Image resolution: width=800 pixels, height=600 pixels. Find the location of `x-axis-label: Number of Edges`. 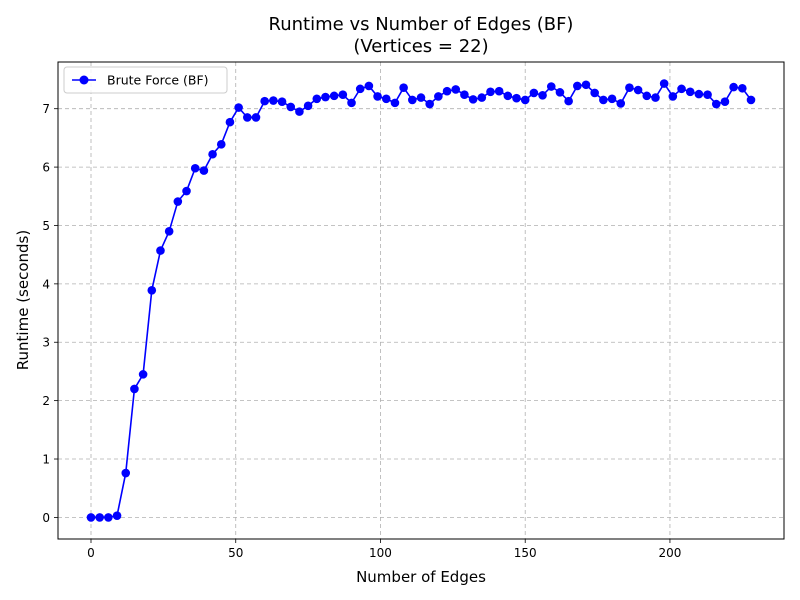

x-axis-label: Number of Edges is located at coordinates (421, 577).